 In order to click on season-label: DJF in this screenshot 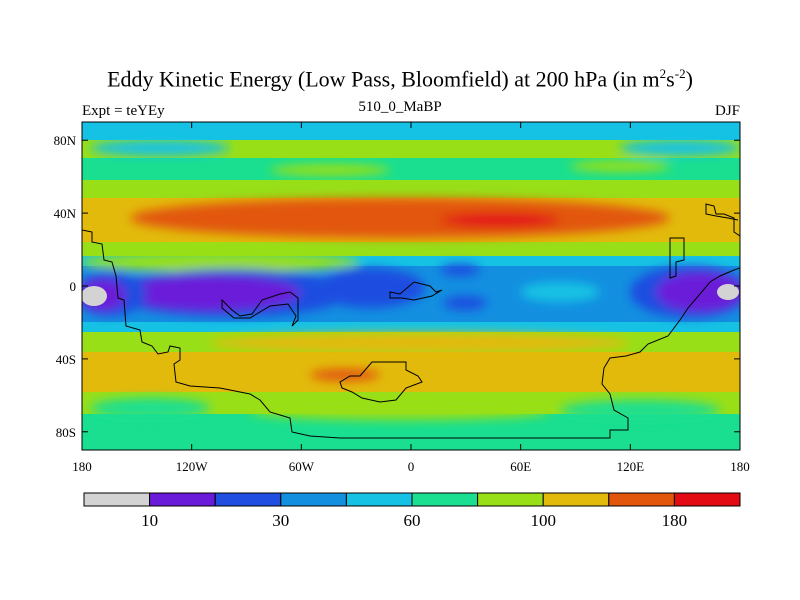, I will do `click(727, 111)`.